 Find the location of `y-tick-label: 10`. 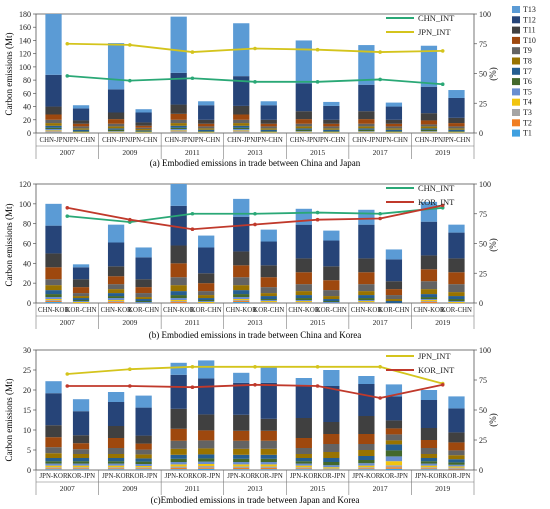

y-tick-label: 10 is located at coordinates (27, 430).